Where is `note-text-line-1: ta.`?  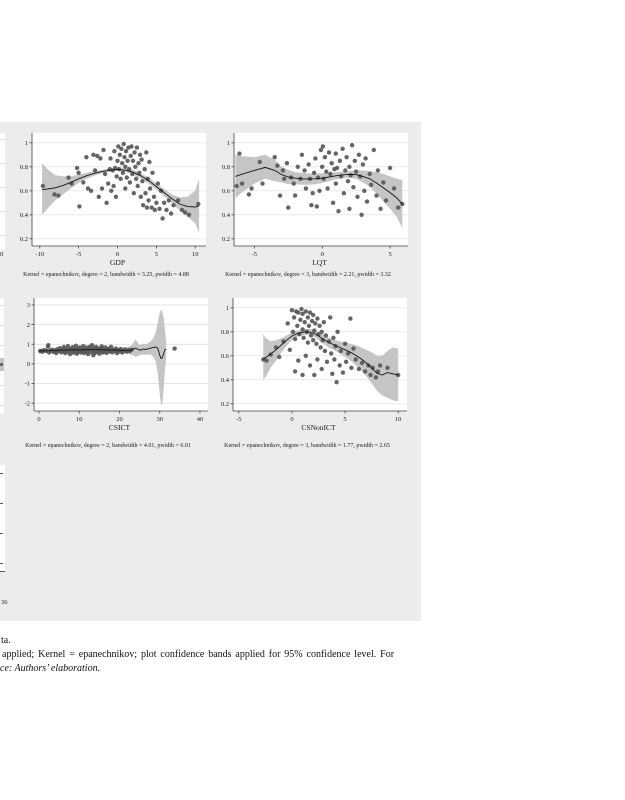
note-text-line-1: ta. is located at coordinates (6, 640).